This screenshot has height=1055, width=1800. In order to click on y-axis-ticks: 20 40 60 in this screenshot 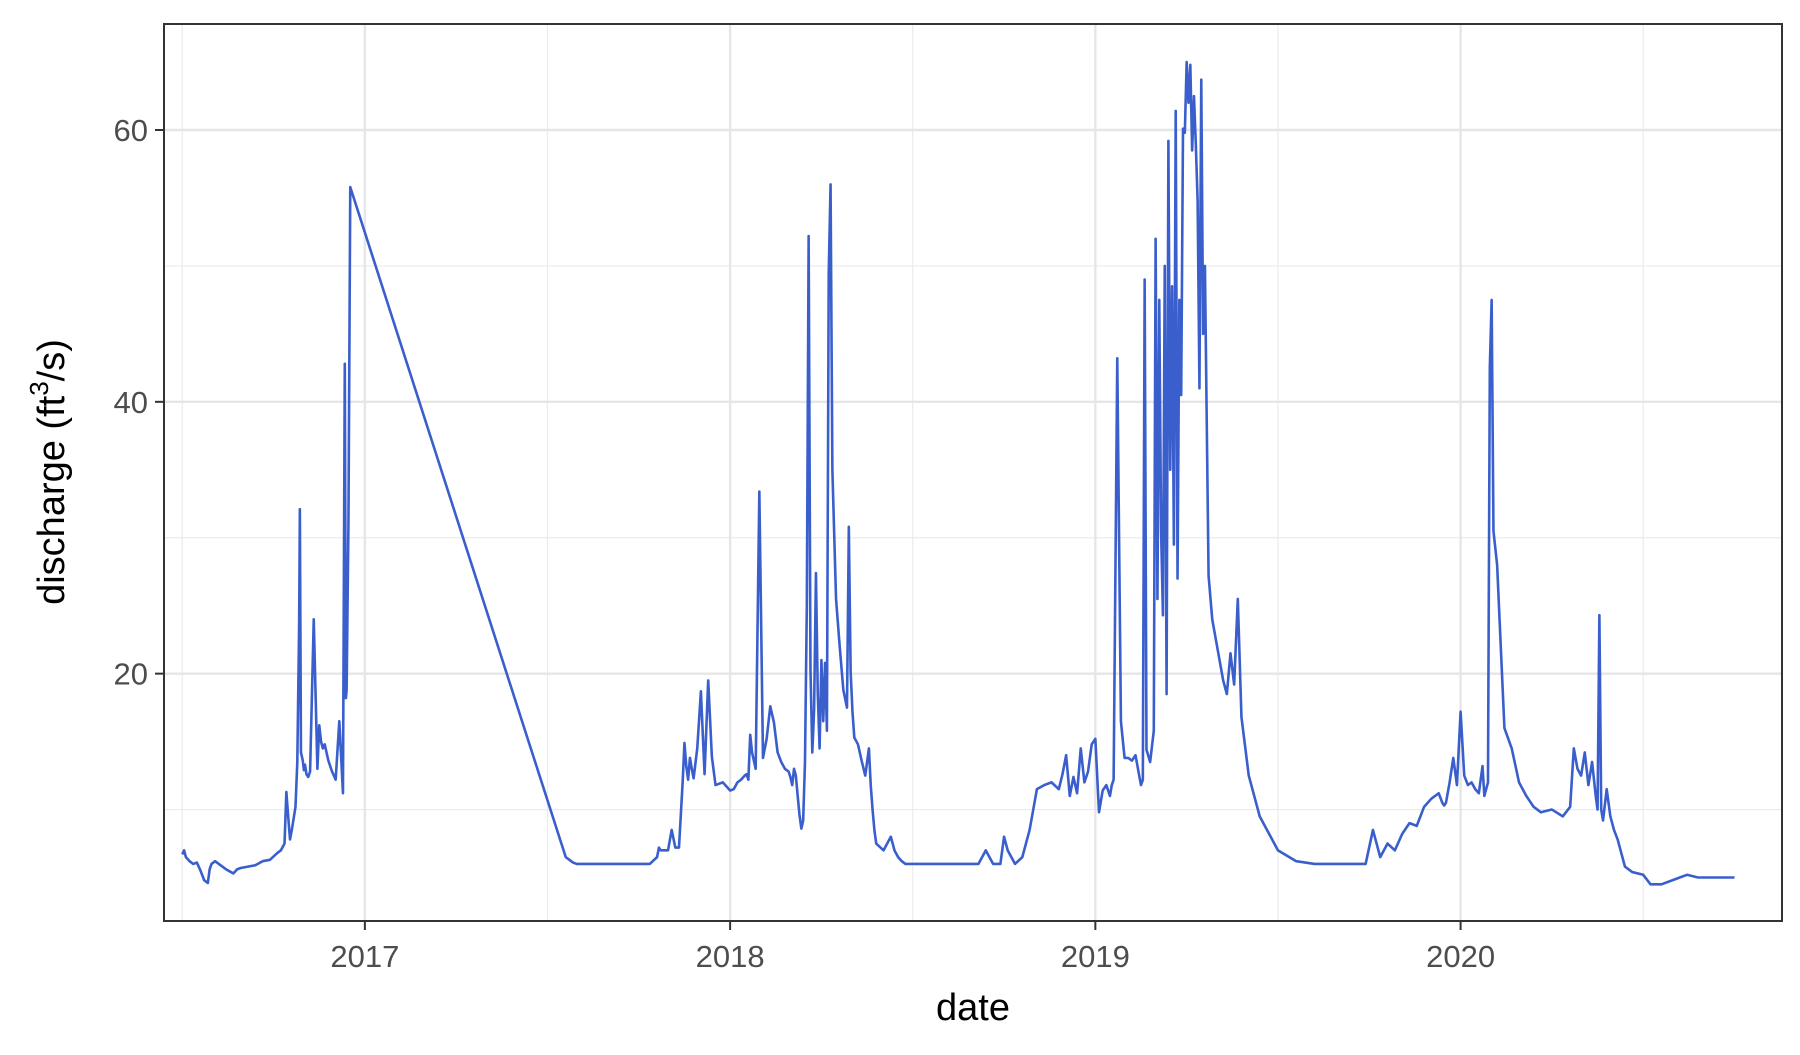, I will do `click(139, 402)`.